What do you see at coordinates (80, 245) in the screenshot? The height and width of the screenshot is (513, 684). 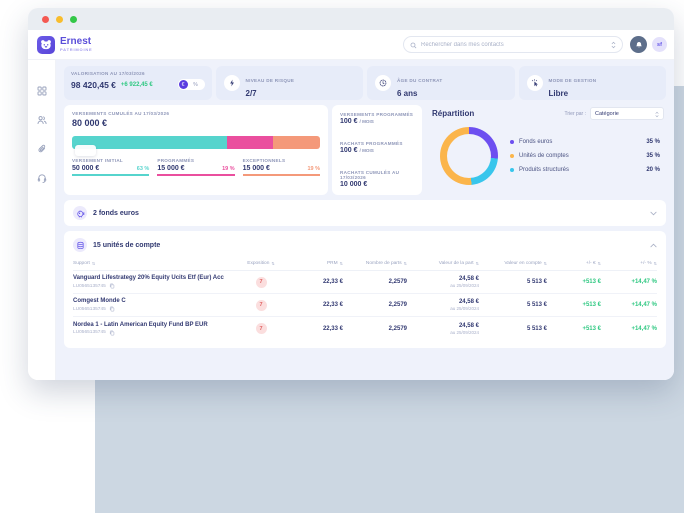 I see `coins-icon` at bounding box center [80, 245].